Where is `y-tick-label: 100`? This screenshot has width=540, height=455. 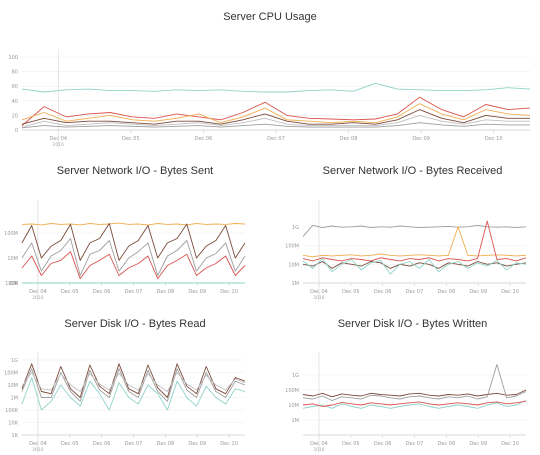 y-tick-label: 100 is located at coordinates (13, 58).